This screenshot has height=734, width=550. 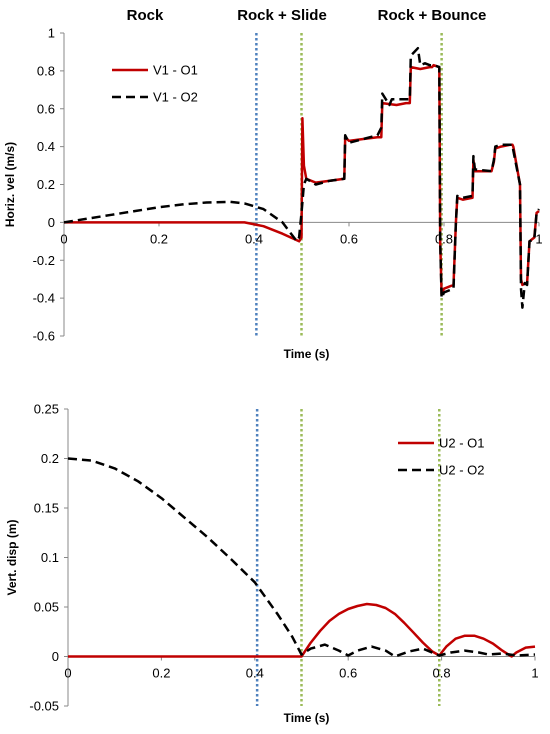 I want to click on y-tick-label: 0.05, so click(x=46, y=607).